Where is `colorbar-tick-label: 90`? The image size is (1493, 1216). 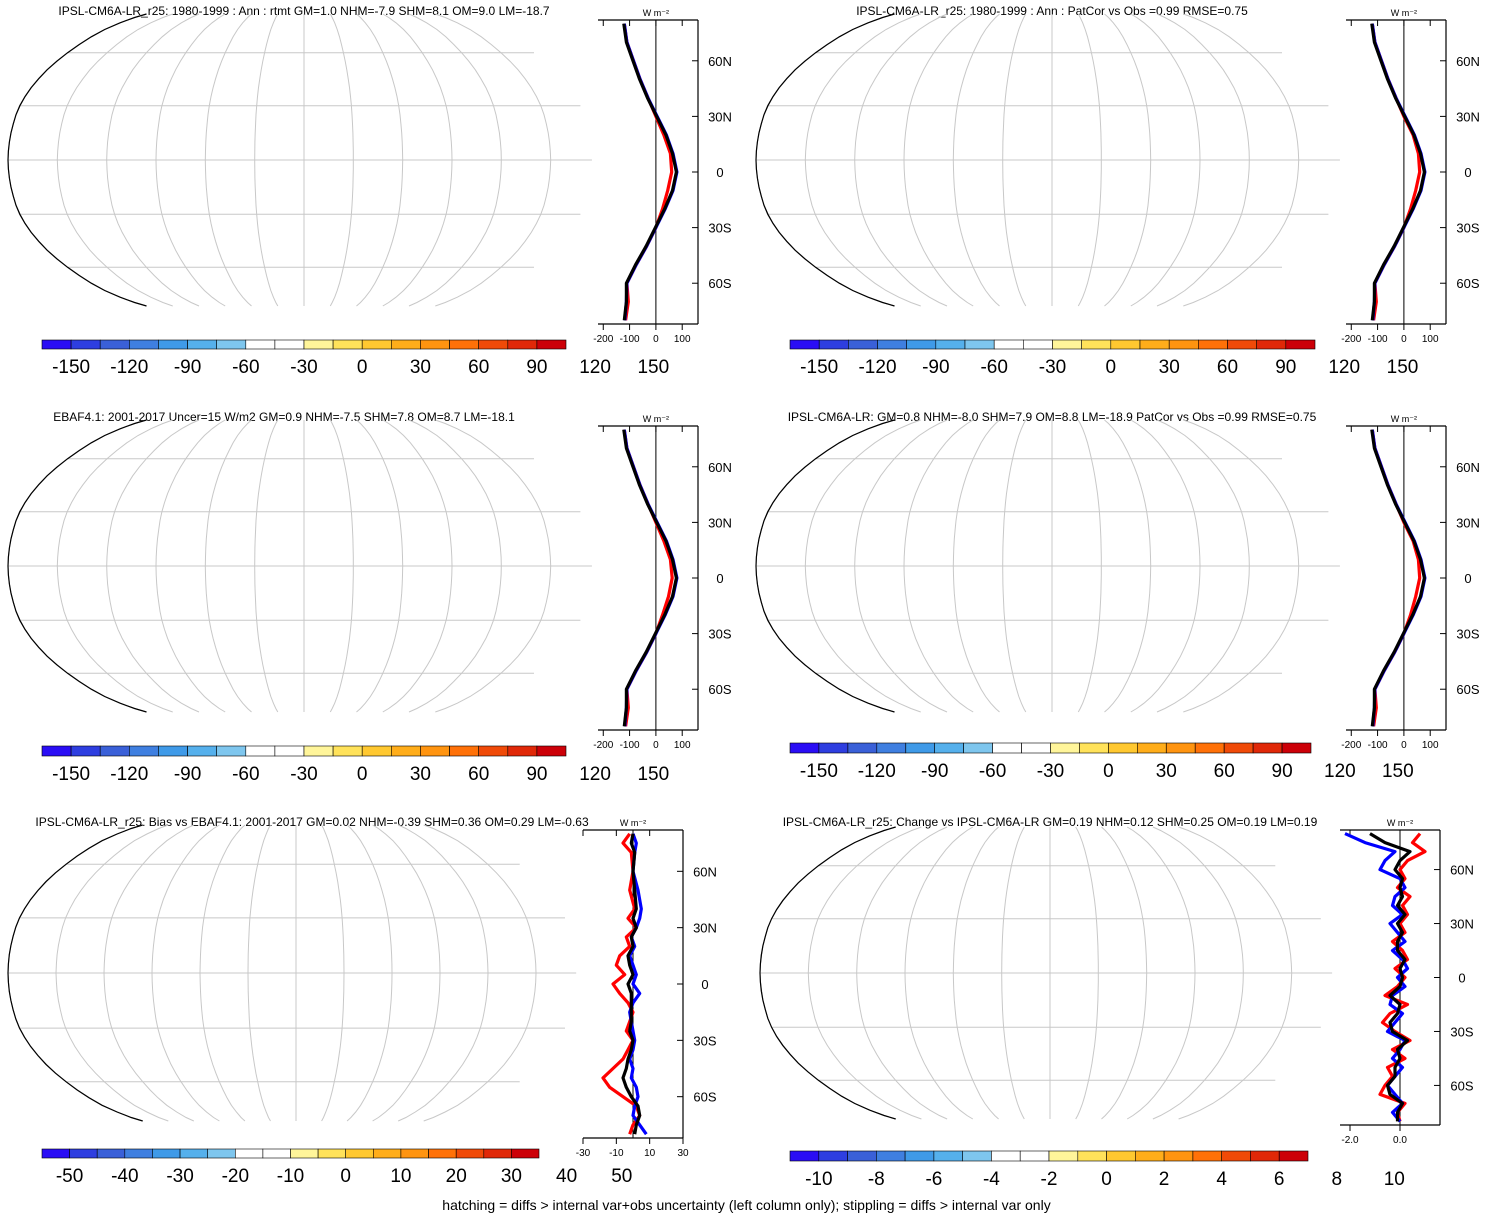 colorbar-tick-label: 90 is located at coordinates (536, 367).